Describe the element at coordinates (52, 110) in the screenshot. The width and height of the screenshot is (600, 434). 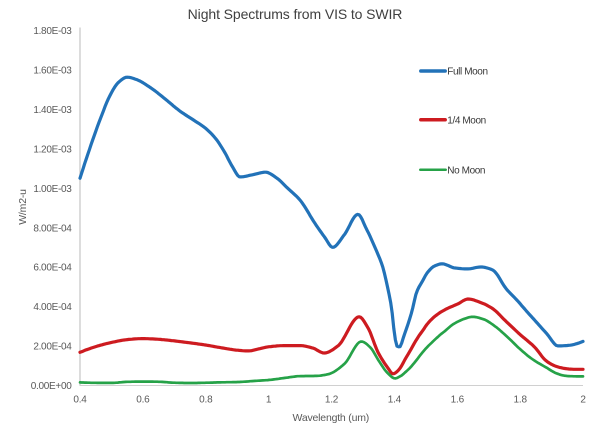
I see `svg-text: 1.40E-03` at that location.